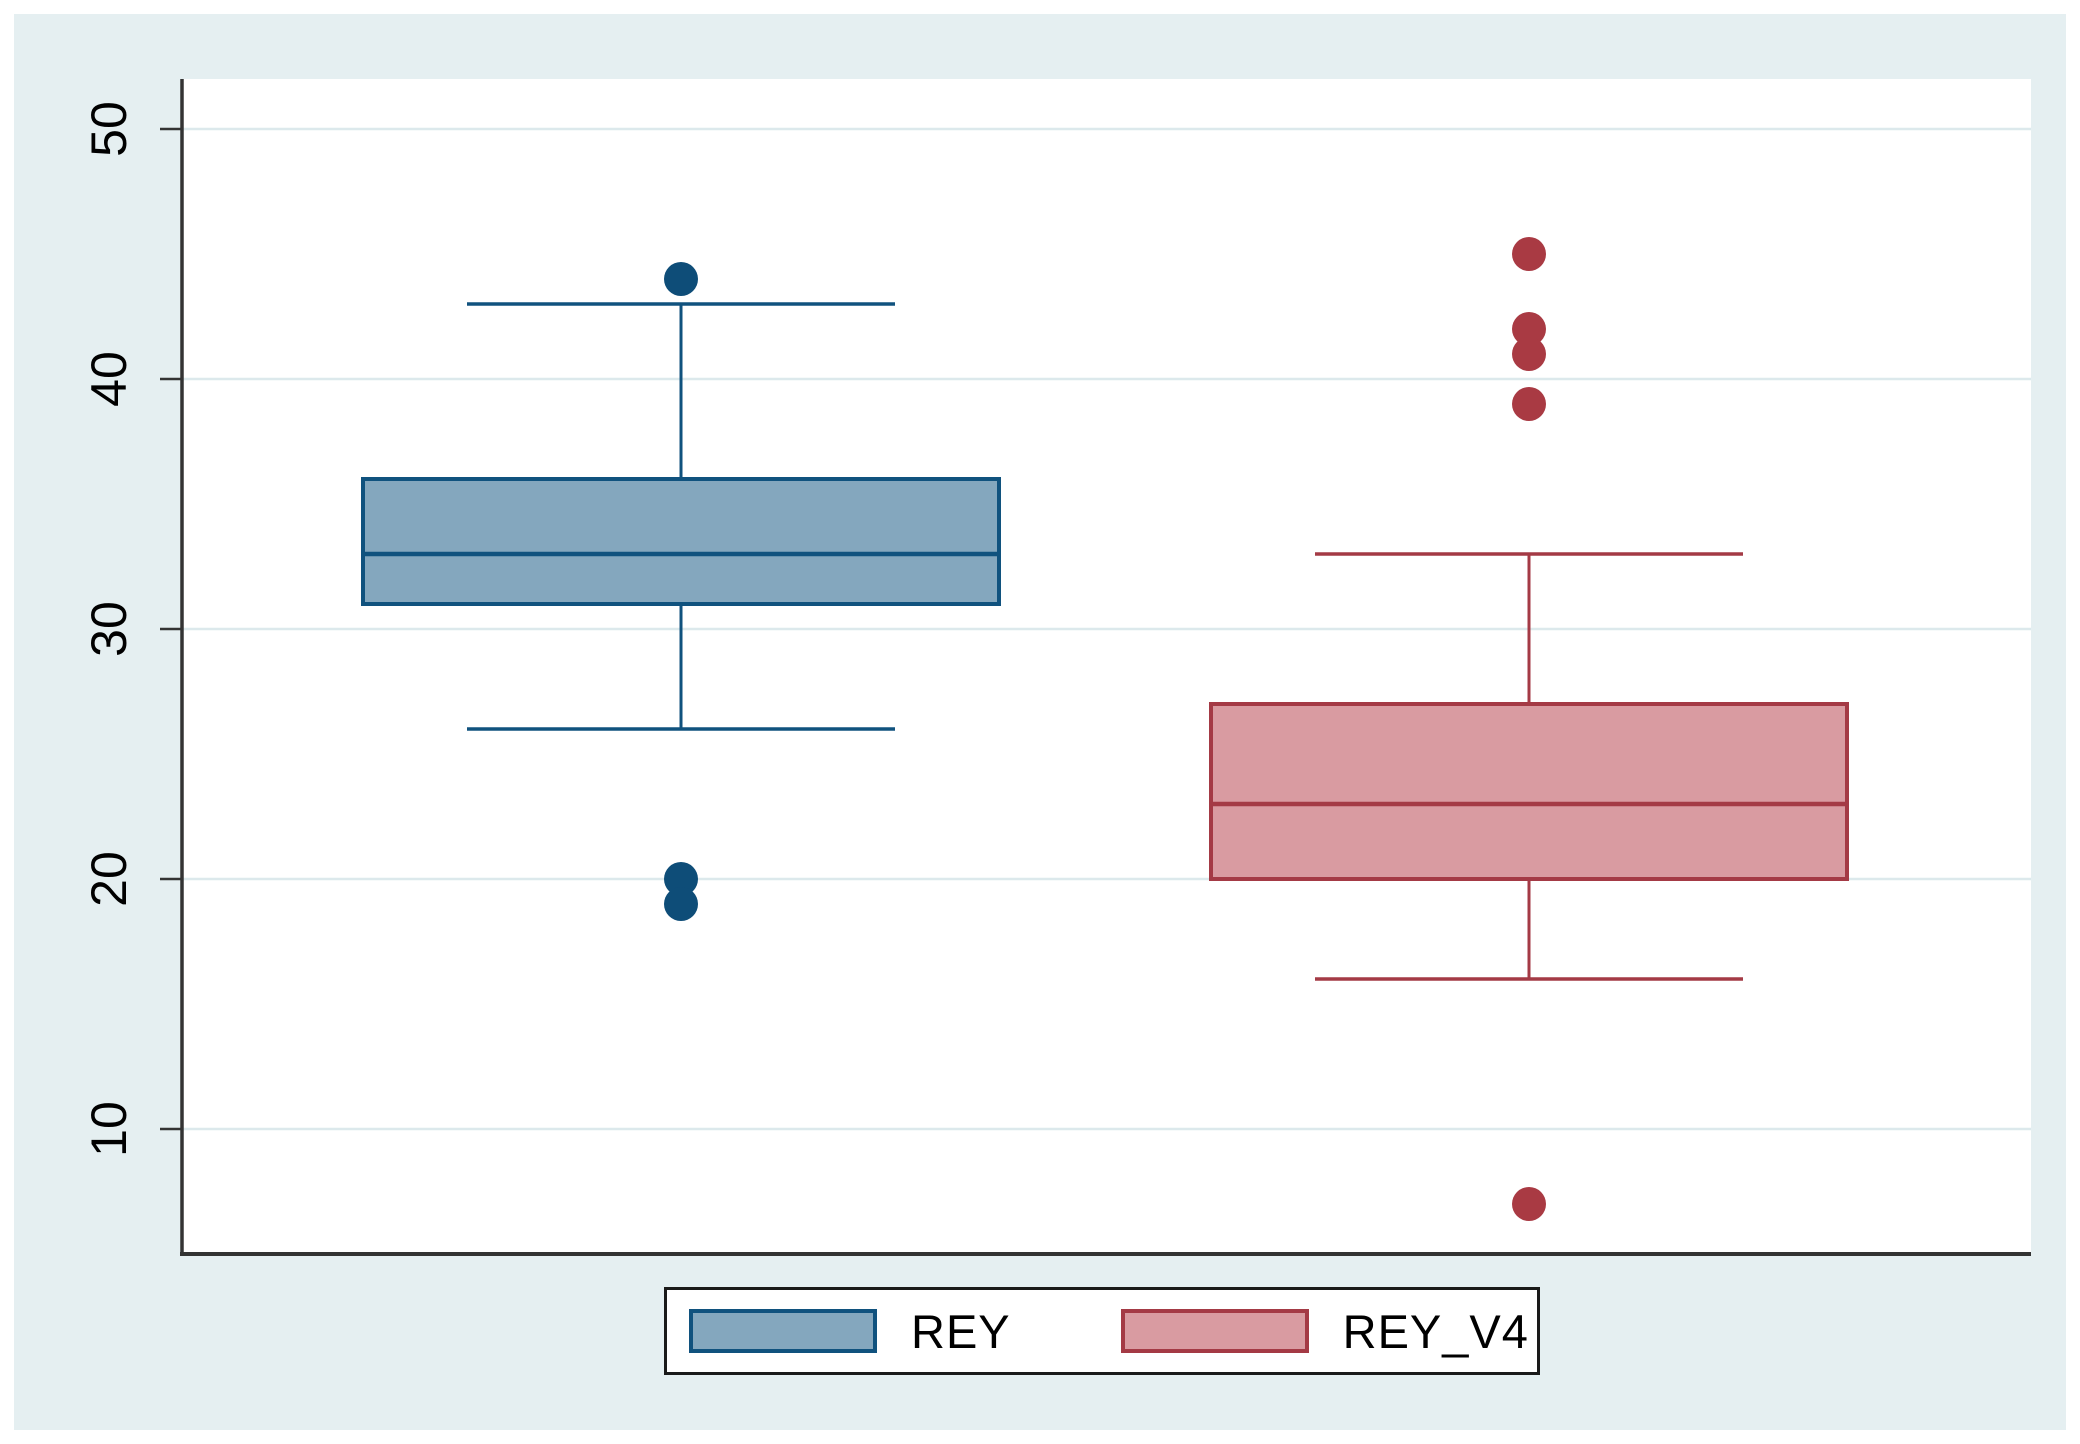 This screenshot has height=1444, width=2080. I want to click on legend-item-rey: REY, so click(850, 1331).